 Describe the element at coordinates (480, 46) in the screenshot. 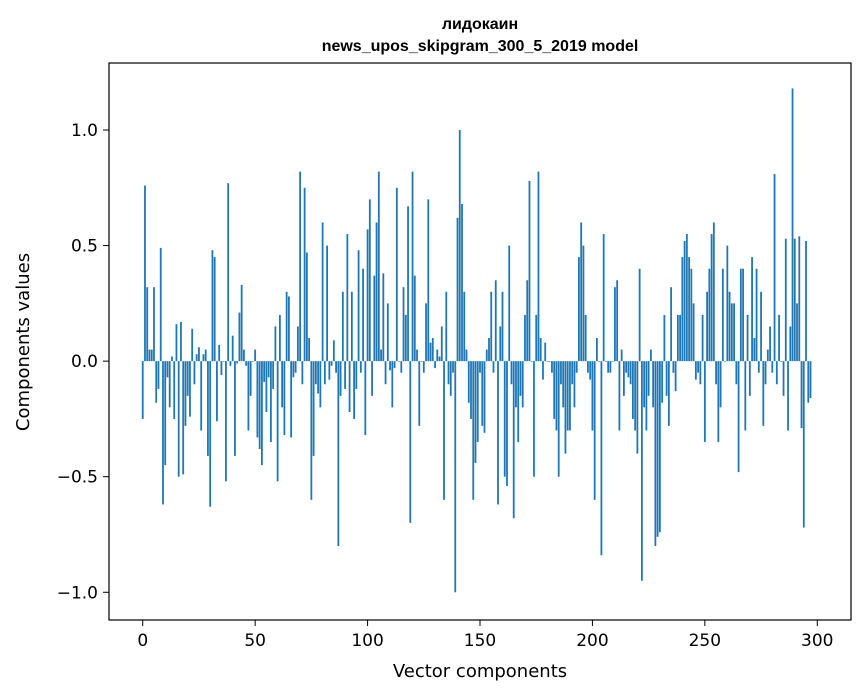

I see `chart-subtitle: news_upos_skipgram_300_5_2019 model` at that location.